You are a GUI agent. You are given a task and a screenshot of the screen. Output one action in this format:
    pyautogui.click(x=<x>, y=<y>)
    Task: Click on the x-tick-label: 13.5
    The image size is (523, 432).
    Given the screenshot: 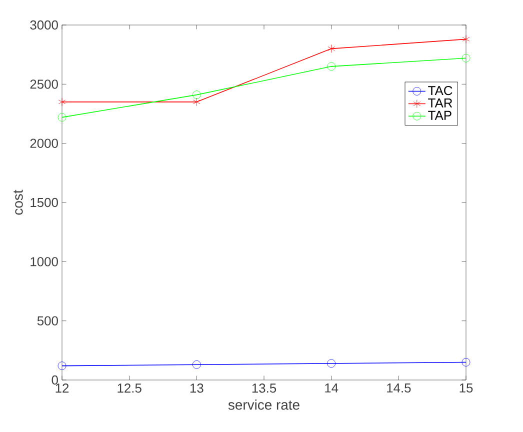 What is the action you would take?
    pyautogui.click(x=264, y=388)
    